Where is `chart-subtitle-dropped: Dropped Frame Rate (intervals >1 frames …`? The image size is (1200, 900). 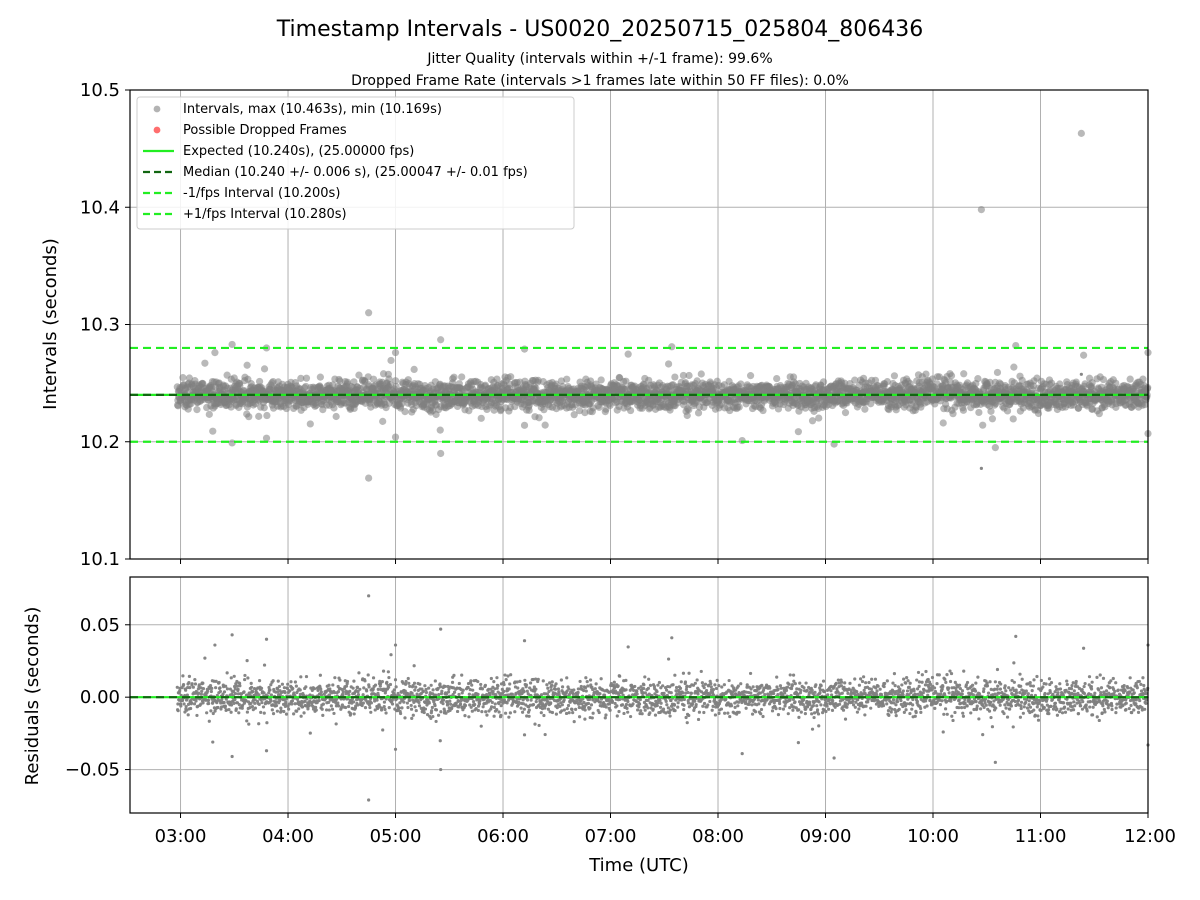
chart-subtitle-dropped: Dropped Frame Rate (intervals >1 frames … is located at coordinates (600, 81).